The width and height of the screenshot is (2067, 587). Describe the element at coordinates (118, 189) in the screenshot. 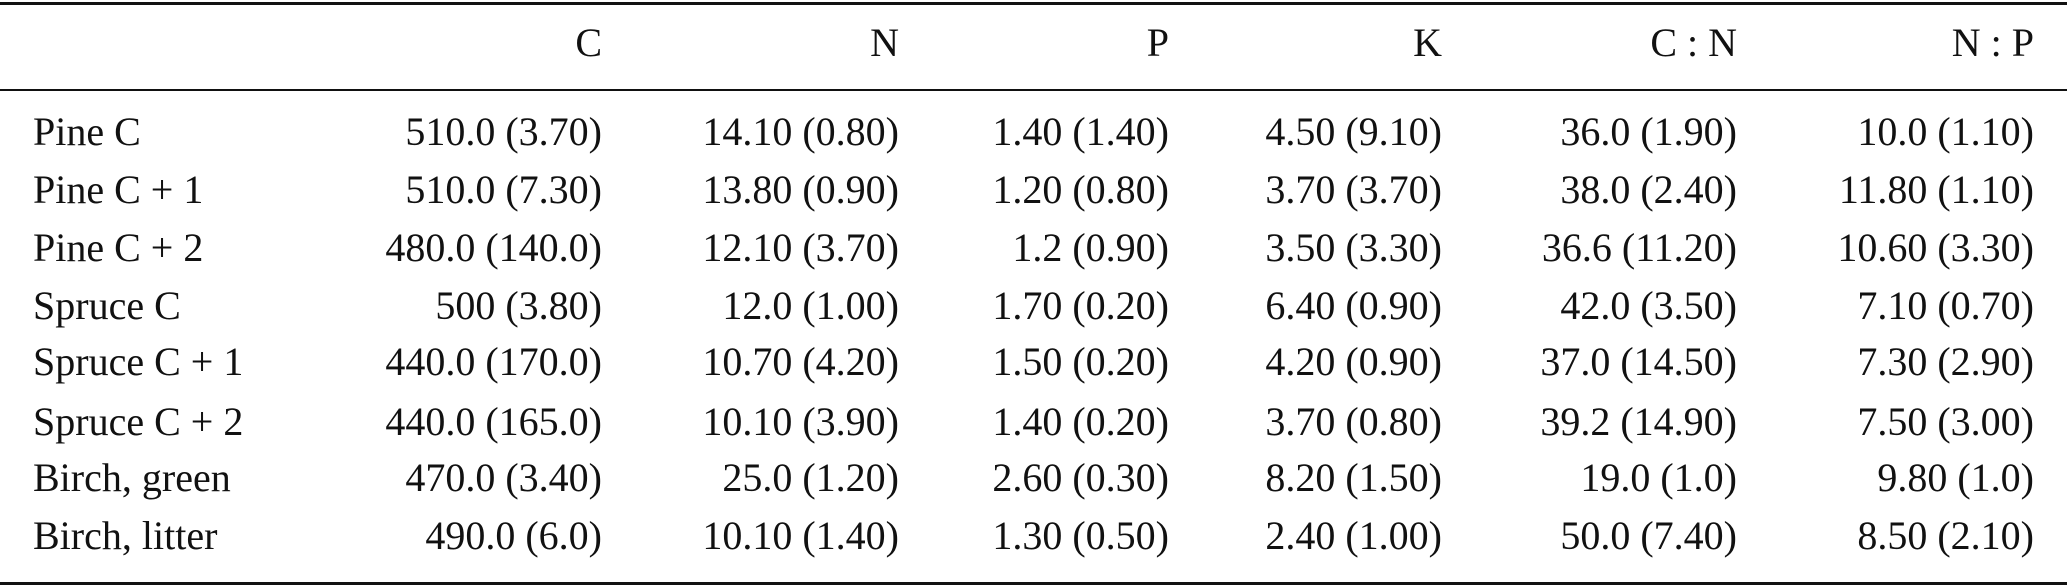

I see `row-label: Pine C + 1` at that location.